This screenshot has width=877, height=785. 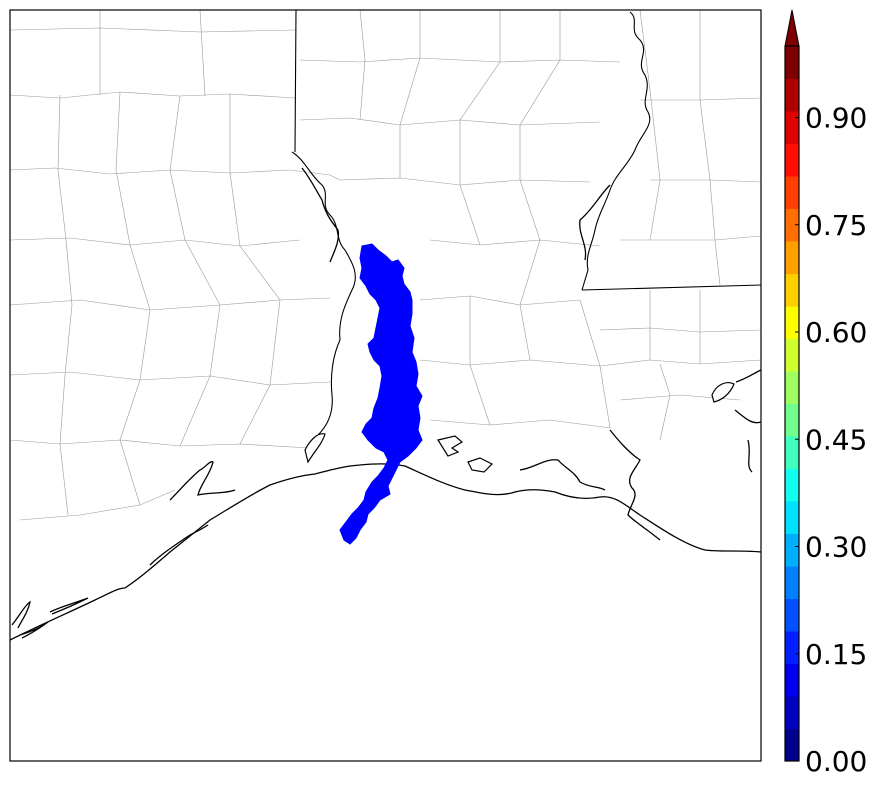 What do you see at coordinates (836, 439) in the screenshot?
I see `colorbar-tick-label: 0.45` at bounding box center [836, 439].